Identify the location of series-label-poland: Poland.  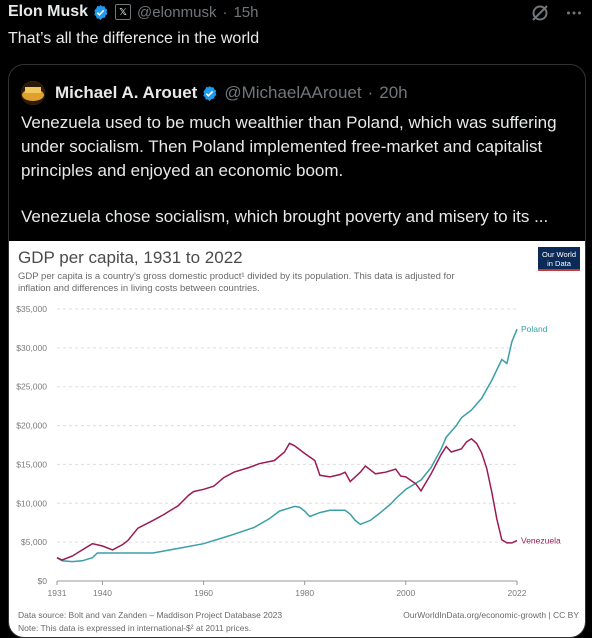
(534, 329).